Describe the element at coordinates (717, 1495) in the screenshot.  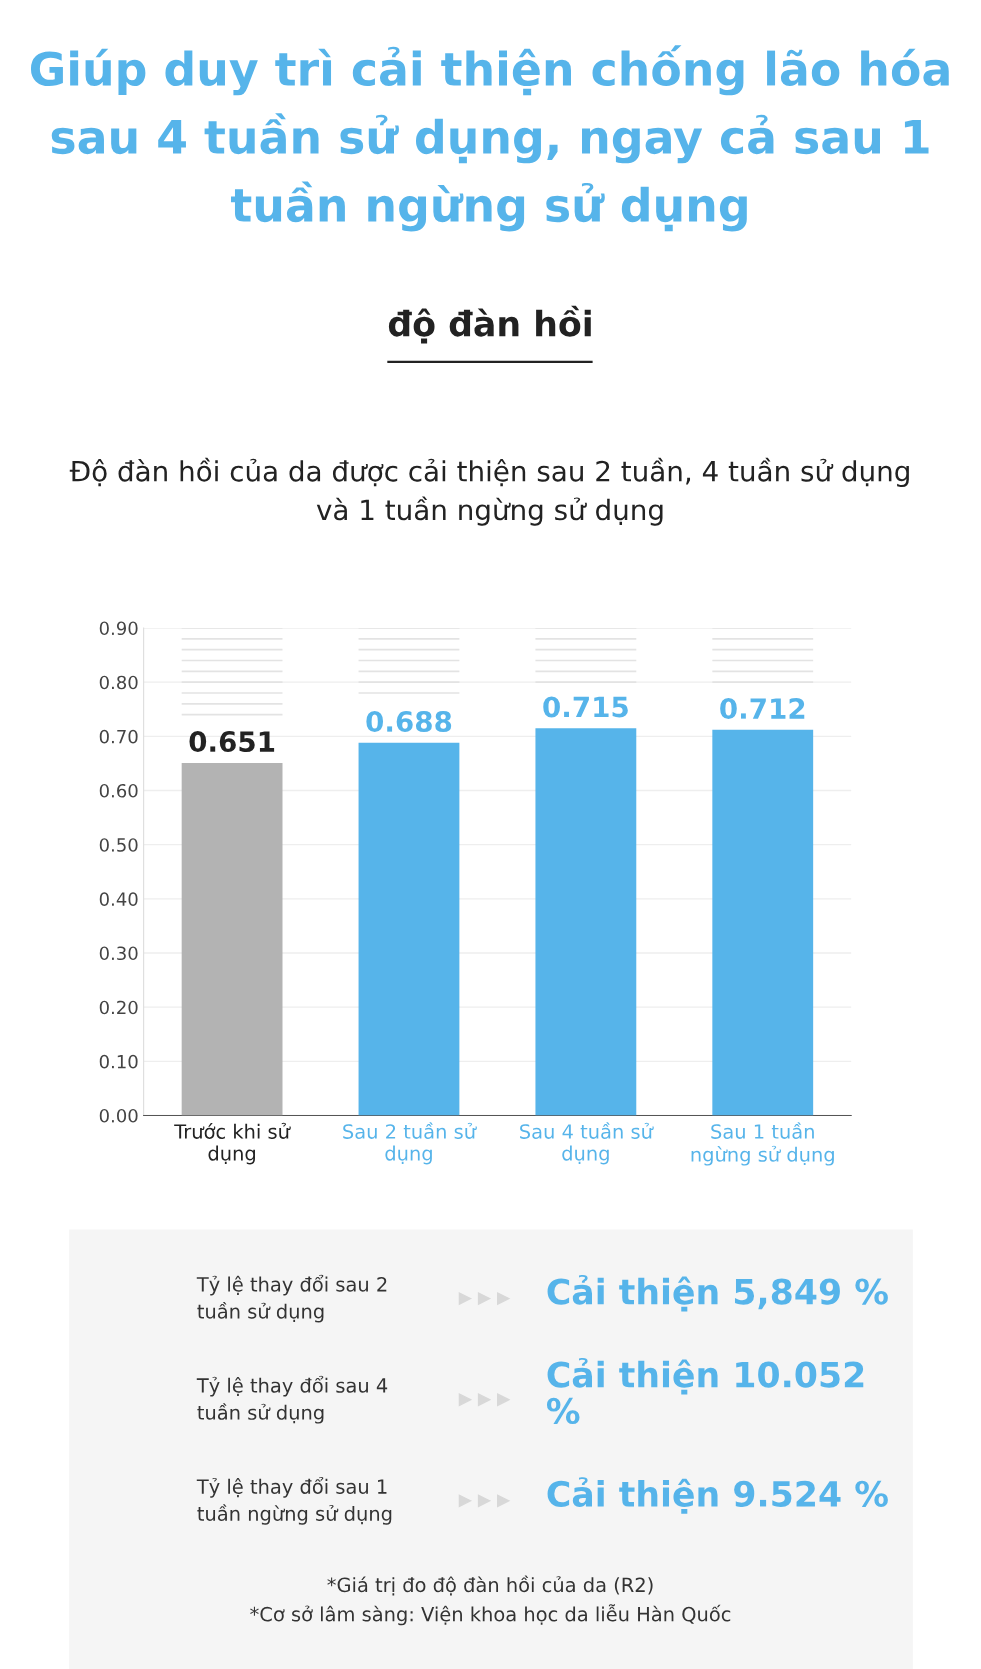
I see `text: Cải thiện 9.524 %` at that location.